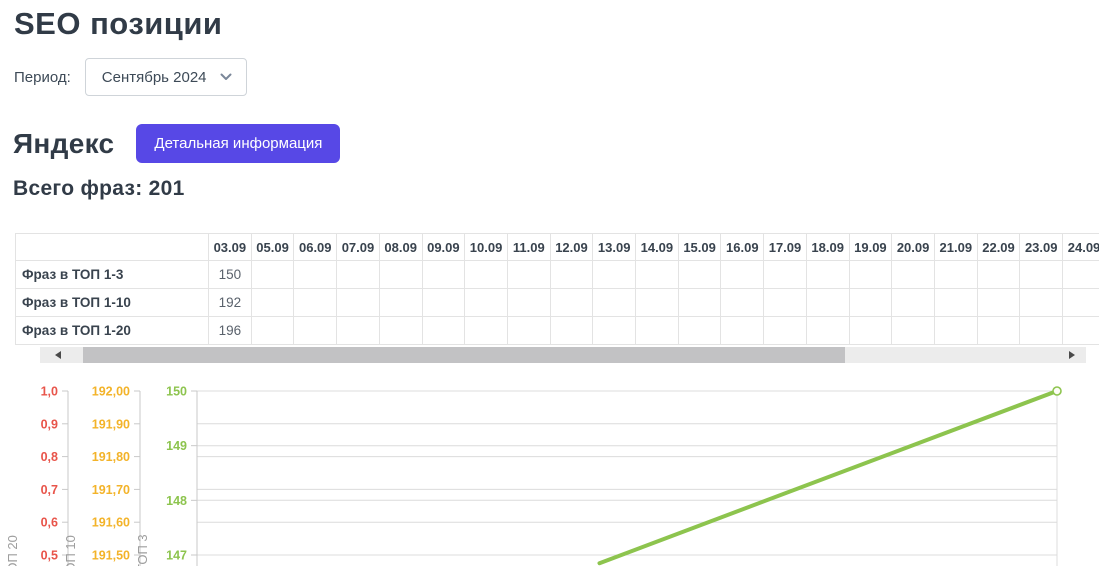 The width and height of the screenshot is (1099, 566). I want to click on axis-tick-label: 0,9, so click(49, 424).